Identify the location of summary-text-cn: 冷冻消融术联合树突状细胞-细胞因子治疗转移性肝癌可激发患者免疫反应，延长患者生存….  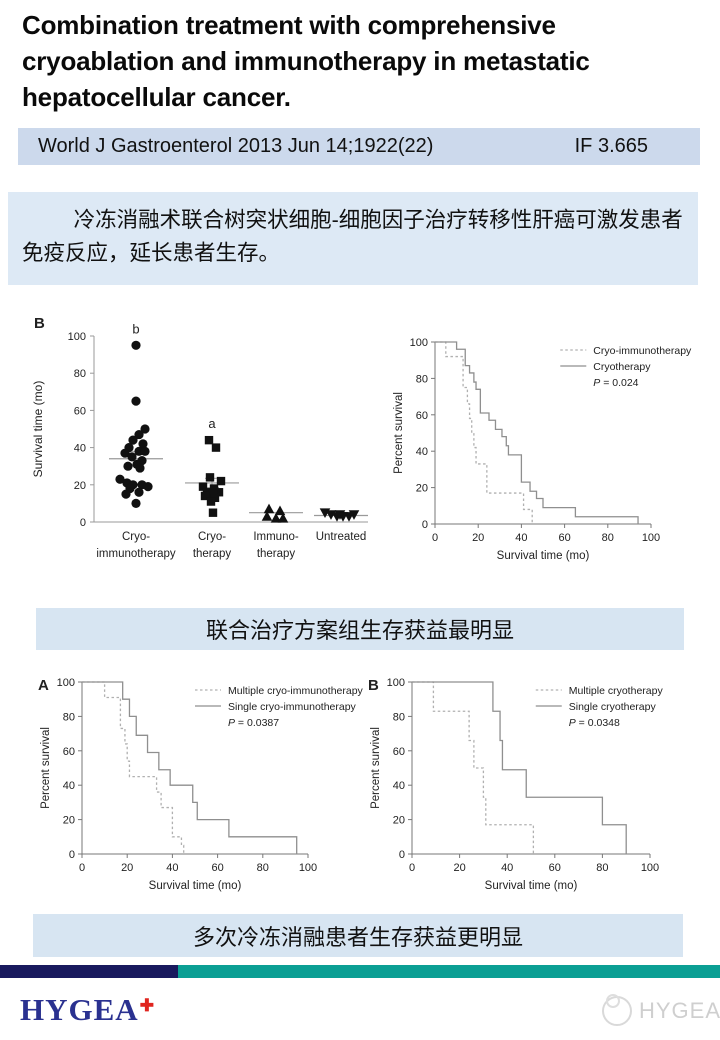
(353, 238).